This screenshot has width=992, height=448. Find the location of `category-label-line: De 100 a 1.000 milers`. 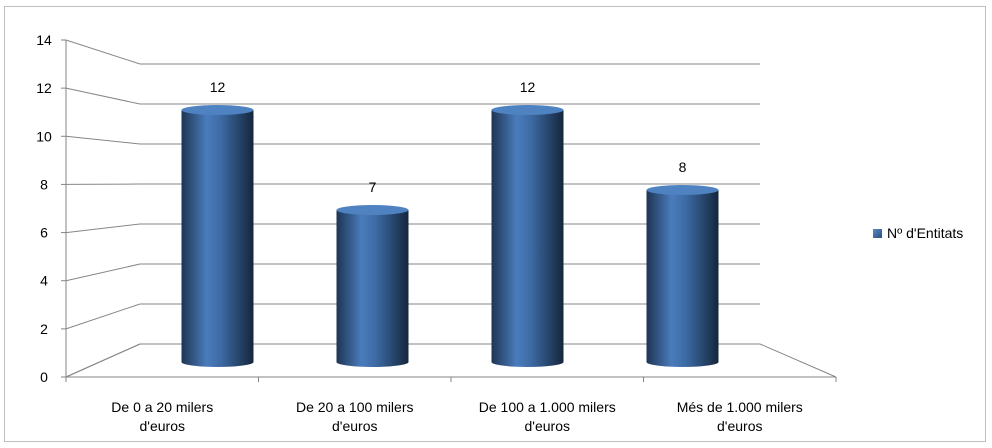

category-label-line: De 100 a 1.000 milers is located at coordinates (547, 407).